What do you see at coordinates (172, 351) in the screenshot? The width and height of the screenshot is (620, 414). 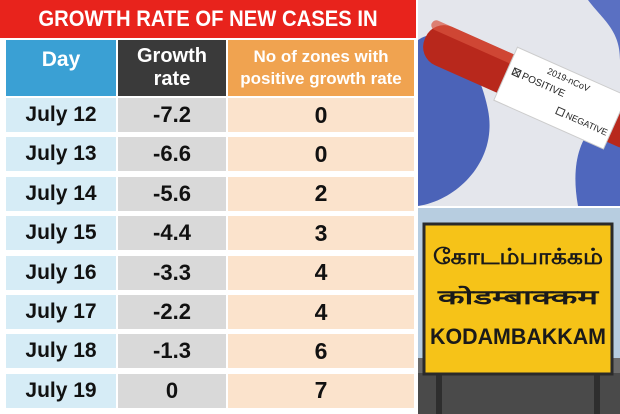 I see `growth-rate-cell: -1.3` at bounding box center [172, 351].